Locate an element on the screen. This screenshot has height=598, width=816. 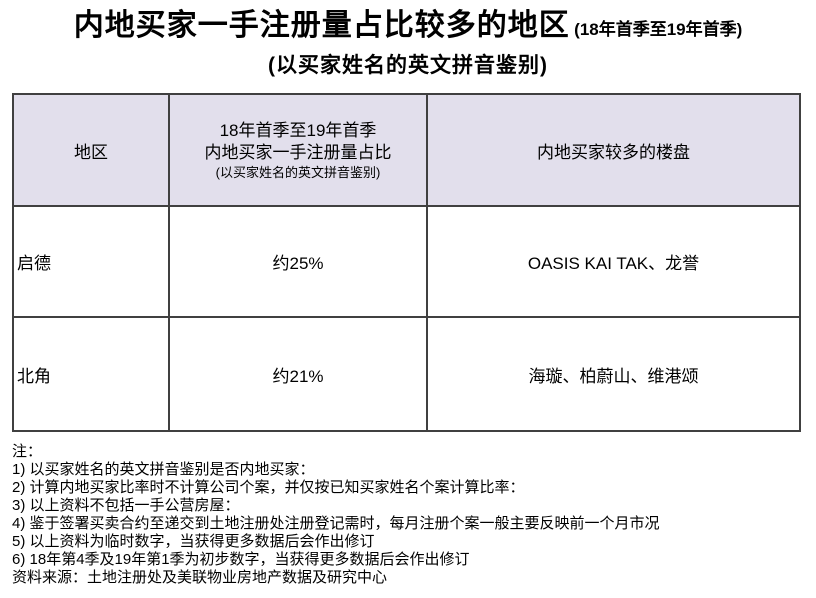
cell-district: 启德 is located at coordinates (91, 261).